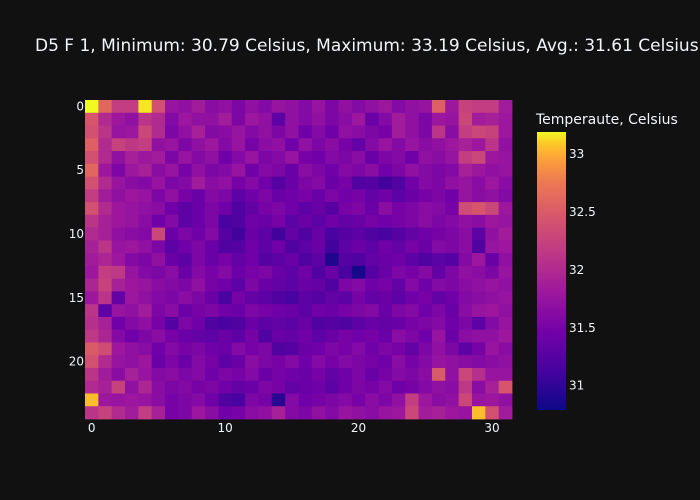 The width and height of the screenshot is (700, 500). What do you see at coordinates (224, 428) in the screenshot?
I see `x-tick-label: 10` at bounding box center [224, 428].